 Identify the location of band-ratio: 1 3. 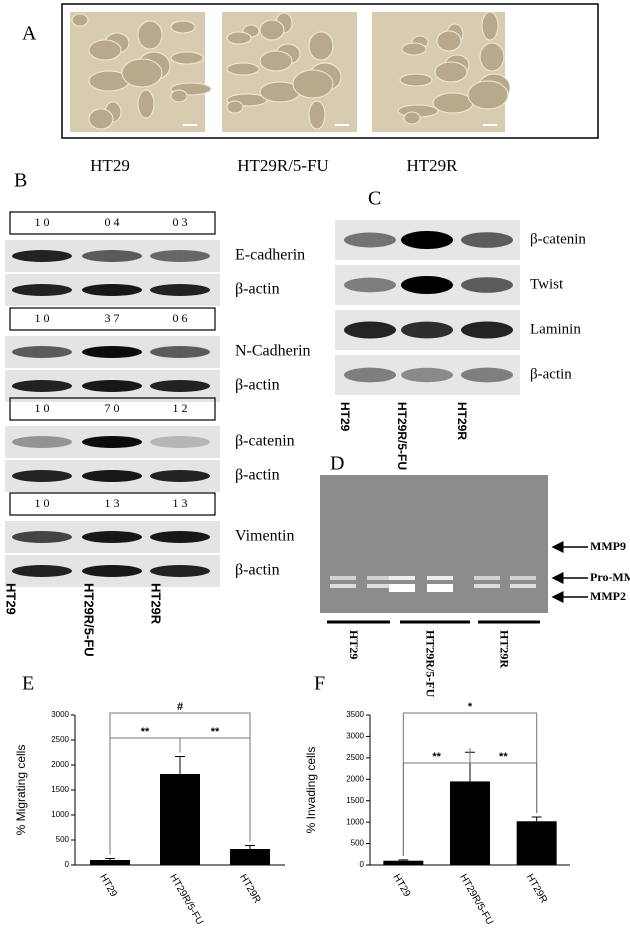
(112, 503).